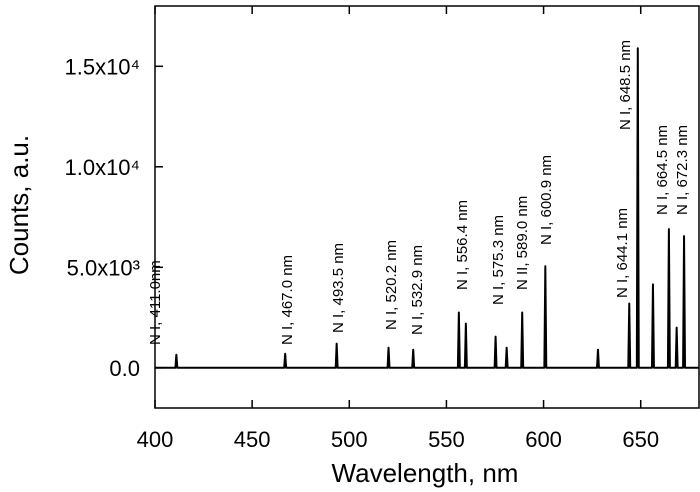 The width and height of the screenshot is (700, 492). I want to click on x-axis-title: Wavelength, nm, so click(425, 473).